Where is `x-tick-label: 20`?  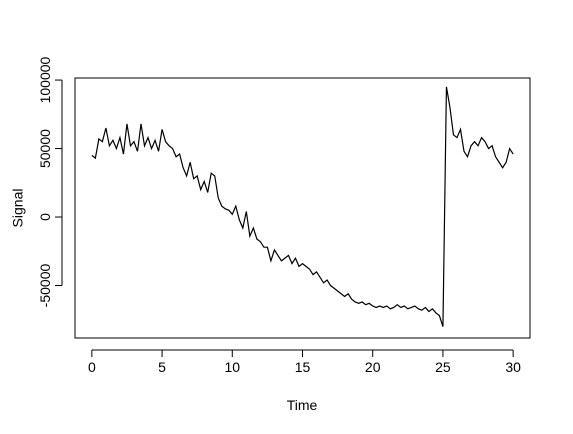 x-tick-label: 20 is located at coordinates (373, 367).